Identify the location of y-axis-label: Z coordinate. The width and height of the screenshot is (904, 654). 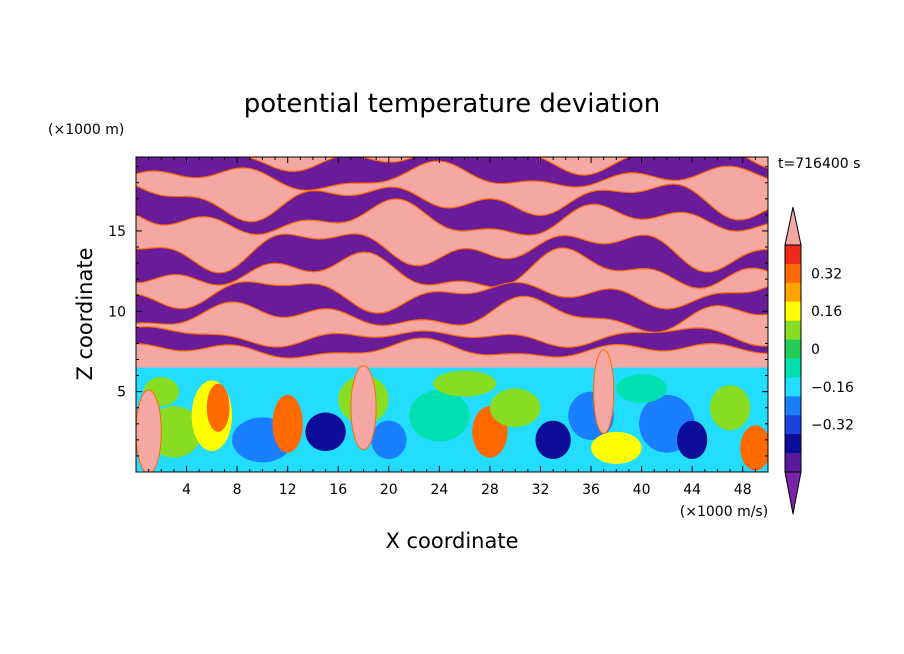
(85, 313).